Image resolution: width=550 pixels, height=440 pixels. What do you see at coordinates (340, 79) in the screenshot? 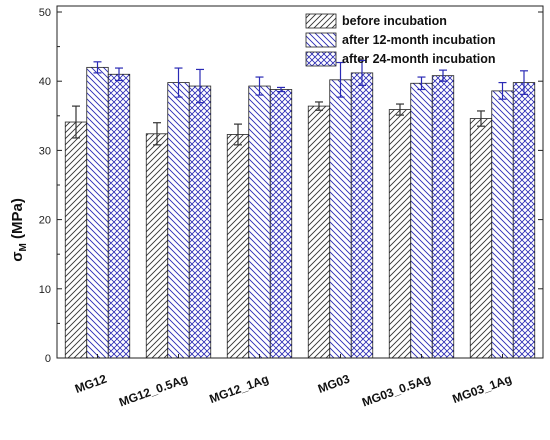
I see `error-bar-2-mg03` at bounding box center [340, 79].